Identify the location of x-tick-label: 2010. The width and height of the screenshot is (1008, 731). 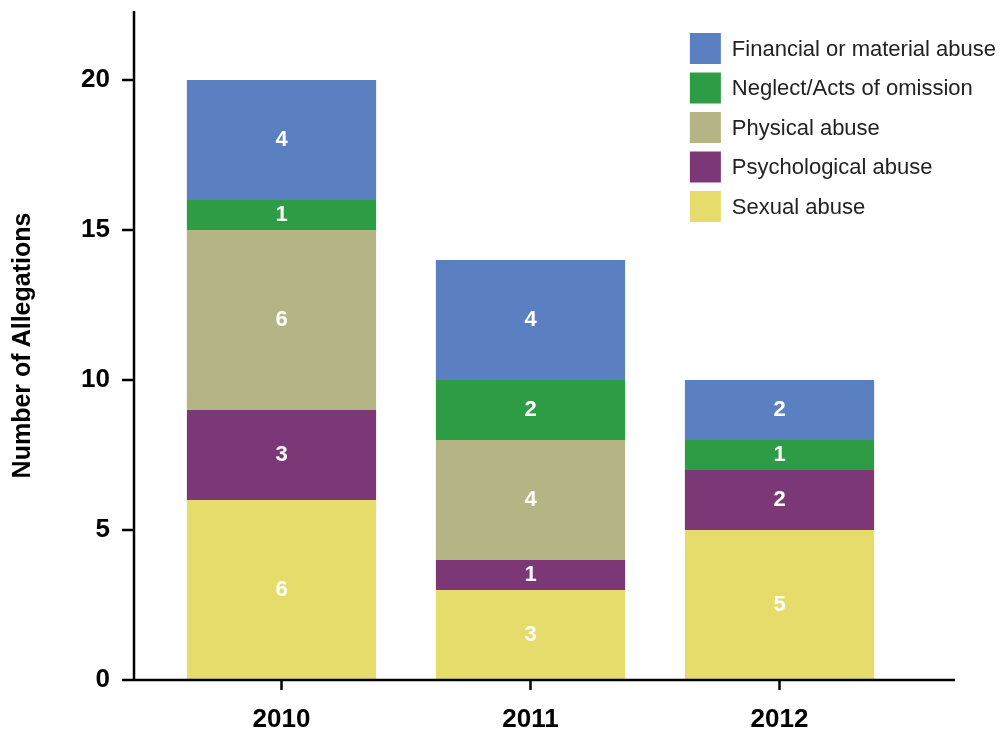
(281, 716).